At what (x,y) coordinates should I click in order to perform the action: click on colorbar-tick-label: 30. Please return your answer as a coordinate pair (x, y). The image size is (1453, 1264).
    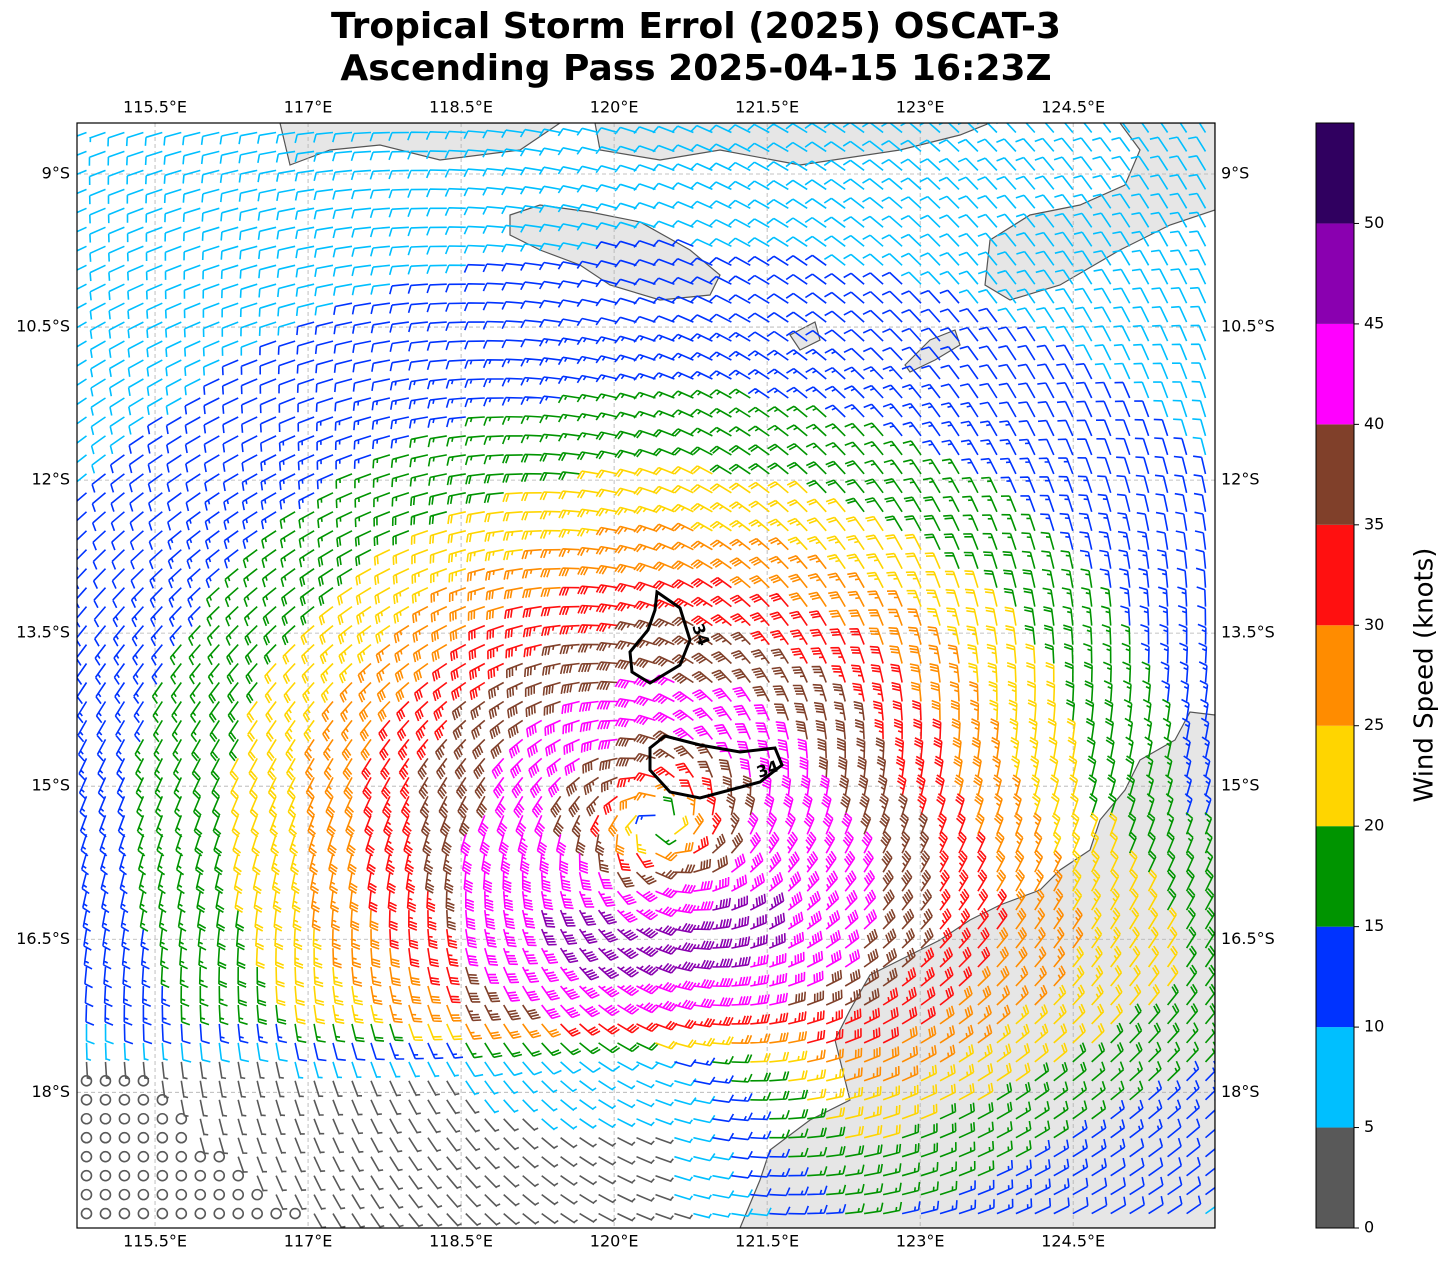
    Looking at the image, I should click on (1374, 624).